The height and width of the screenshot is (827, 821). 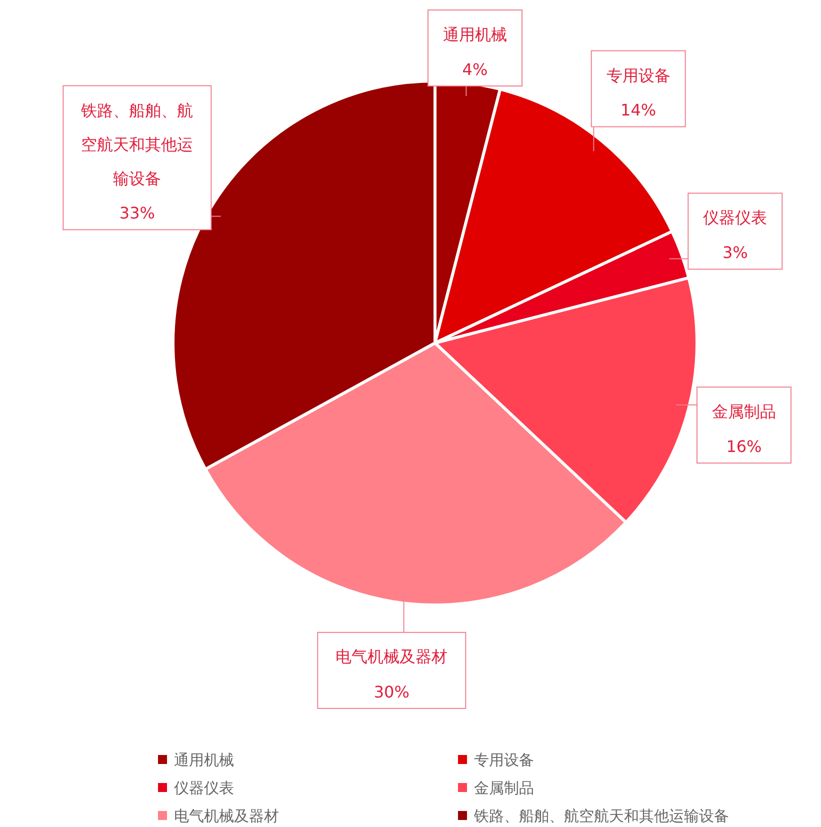 I want to click on legend-label: 通用机械, so click(x=204, y=760).